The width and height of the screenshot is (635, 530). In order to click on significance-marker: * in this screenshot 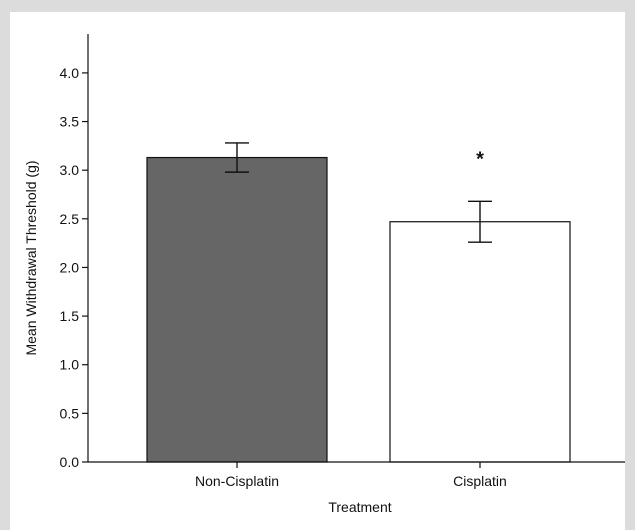, I will do `click(480, 159)`.